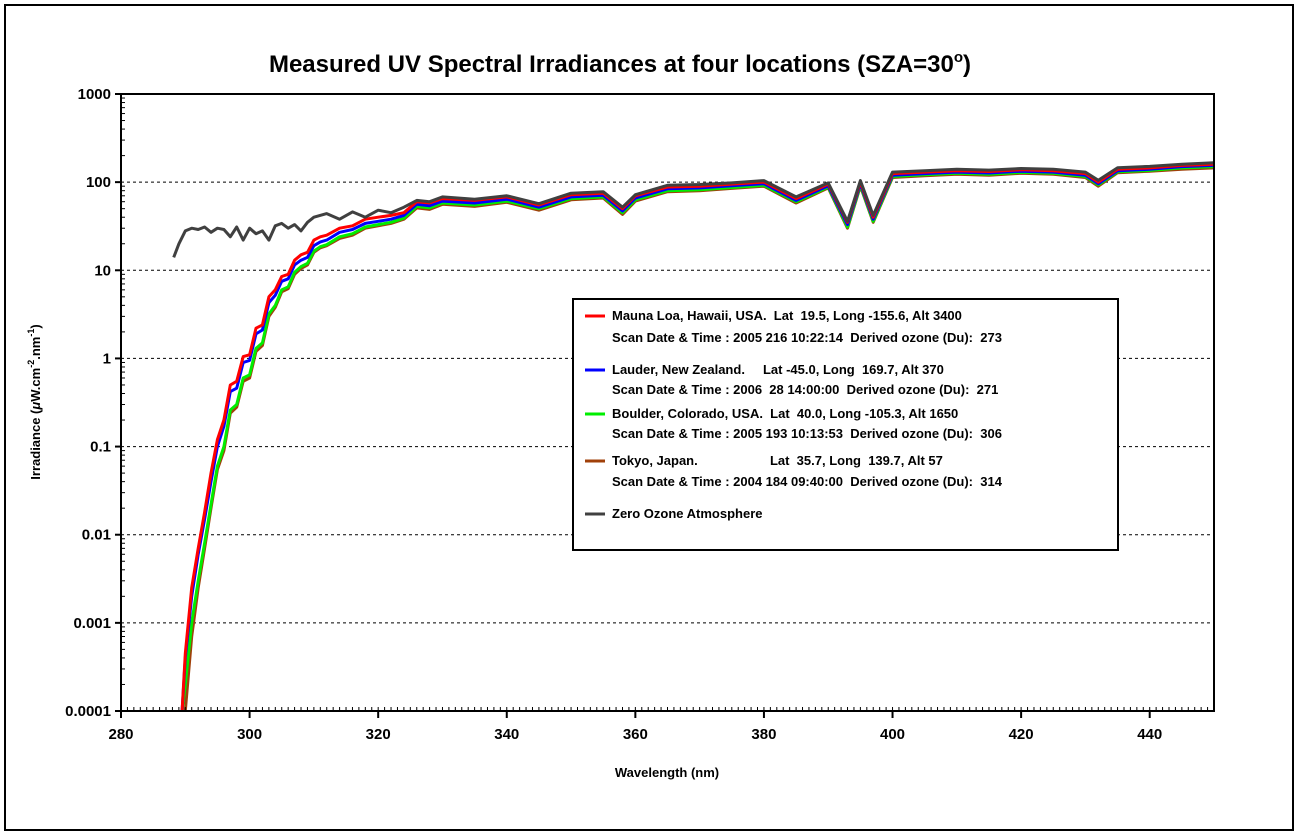 This screenshot has height=837, width=1300. What do you see at coordinates (687, 513) in the screenshot?
I see `legend-label-zero-ozone: Zero Ozone Atmosphere` at bounding box center [687, 513].